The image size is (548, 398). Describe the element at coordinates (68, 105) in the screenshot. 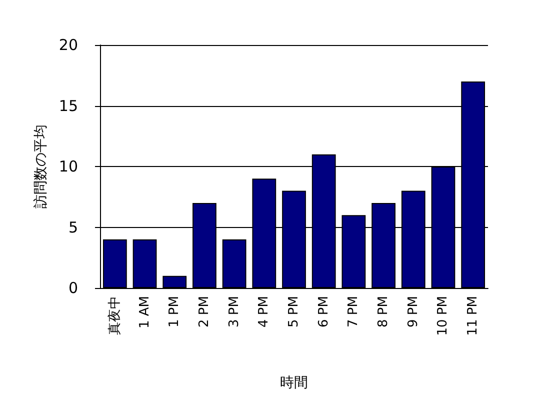

I see `y-tick-label: 15` at that location.